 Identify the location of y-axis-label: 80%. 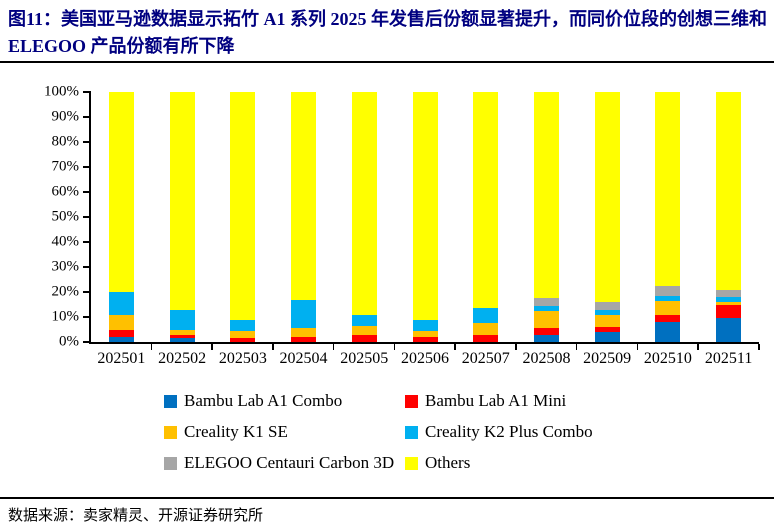
(65, 141).